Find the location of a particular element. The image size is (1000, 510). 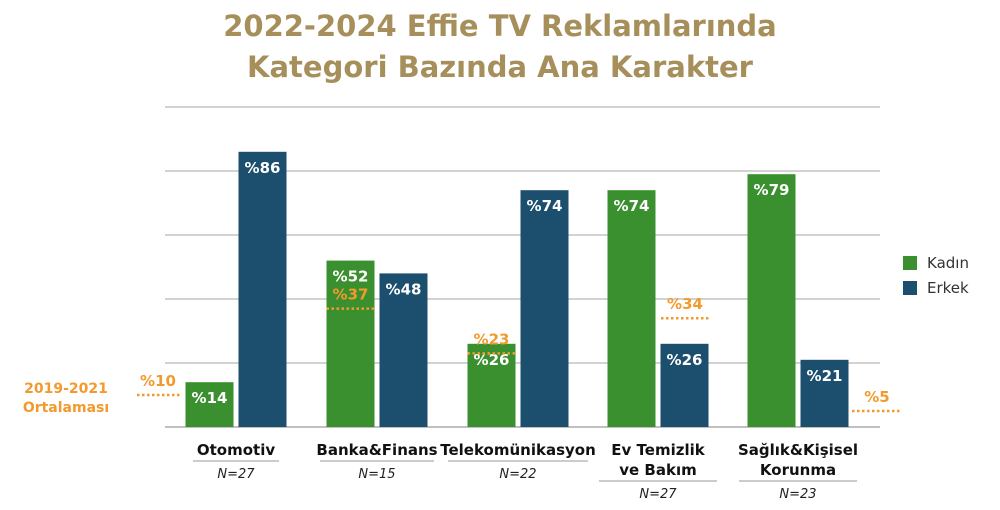

average-value-label: %23 is located at coordinates (492, 339).